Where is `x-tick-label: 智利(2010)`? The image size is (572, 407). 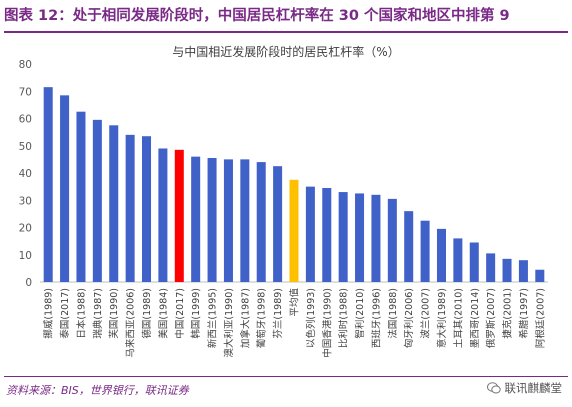
x-tick-label: 智利(2010) is located at coordinates (360, 313).